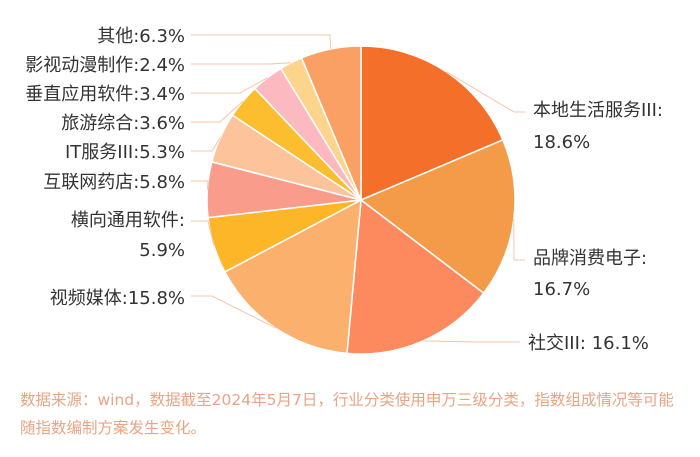 Image resolution: width=700 pixels, height=457 pixels. Describe the element at coordinates (162, 250) in the screenshot. I see `slice-value-label: 5.9%` at that location.